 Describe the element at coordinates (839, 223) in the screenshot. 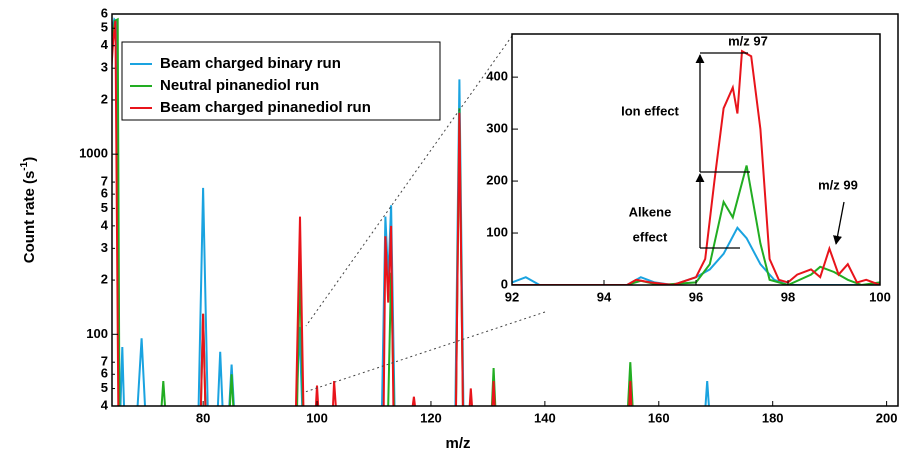

I see `arrow` at that location.